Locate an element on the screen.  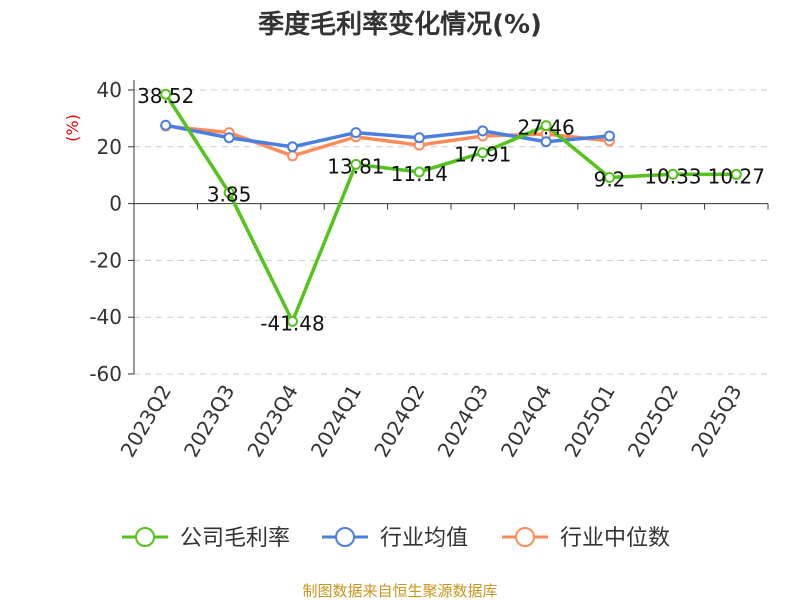
x-tick-label: 2024Q2 is located at coordinates (399, 421).